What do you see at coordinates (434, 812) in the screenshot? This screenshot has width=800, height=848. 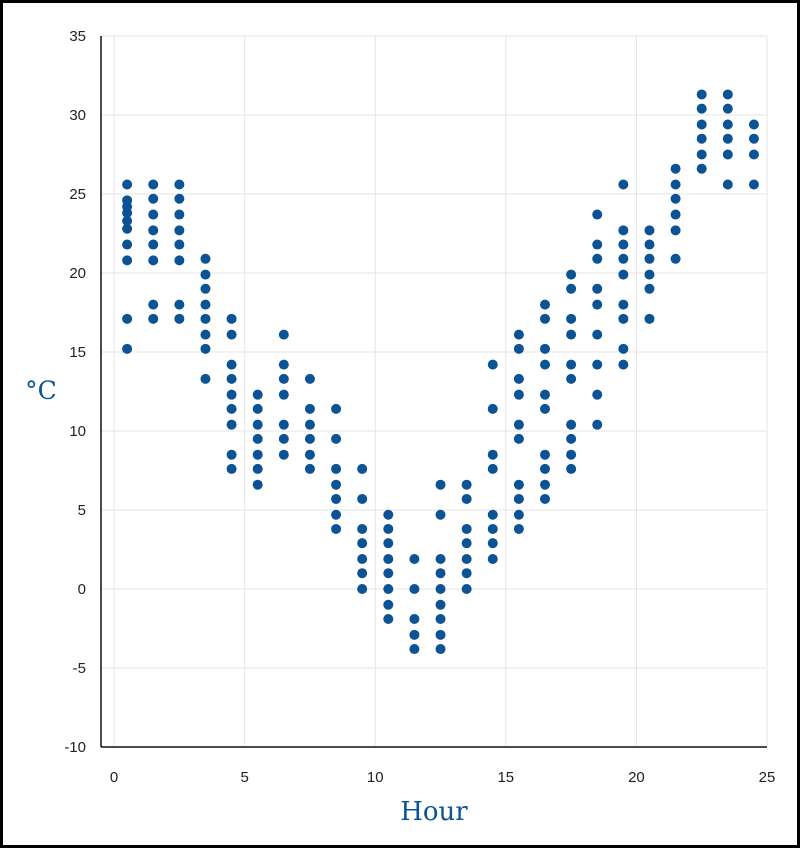 I see `x-axis-title: Hour` at bounding box center [434, 812].